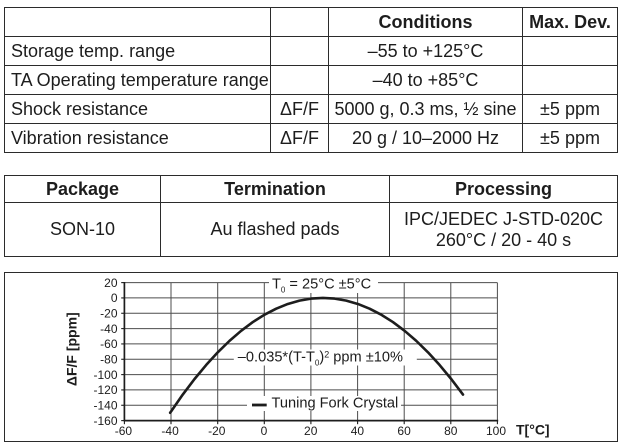 This screenshot has width=622, height=447. Describe the element at coordinates (320, 359) in the screenshot. I see `svg-text: –0.035*(T-T0)2 ppm ±10%` at that location.